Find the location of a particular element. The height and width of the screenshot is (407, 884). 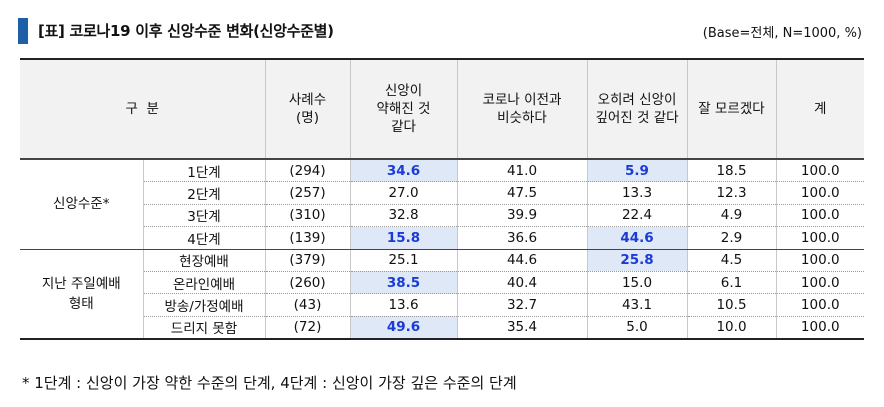

cell-weakened: 49.6 is located at coordinates (403, 328).